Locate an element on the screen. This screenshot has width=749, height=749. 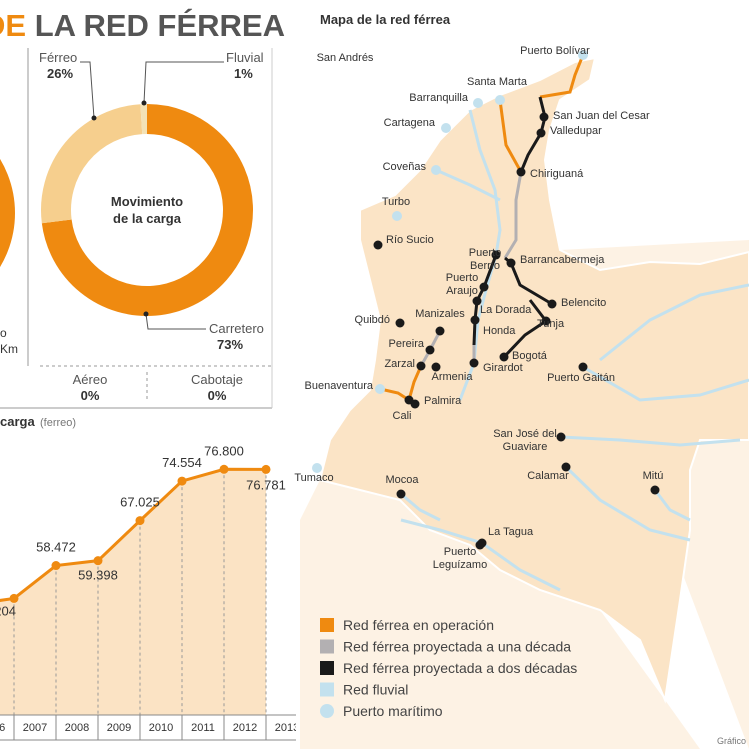
city-name: Honda is located at coordinates (499, 331).